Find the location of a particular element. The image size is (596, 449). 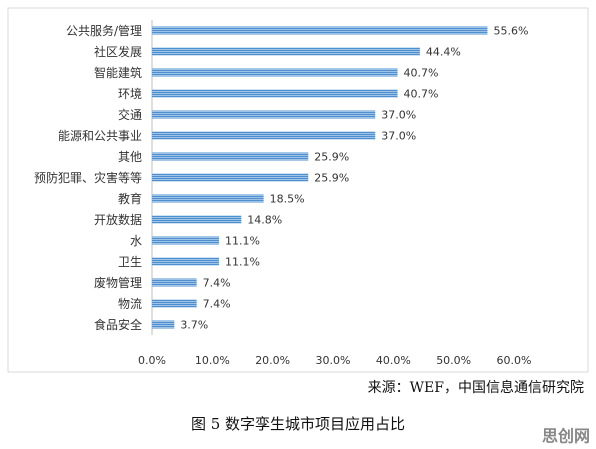

x-tick-label: 60.0% is located at coordinates (514, 360).